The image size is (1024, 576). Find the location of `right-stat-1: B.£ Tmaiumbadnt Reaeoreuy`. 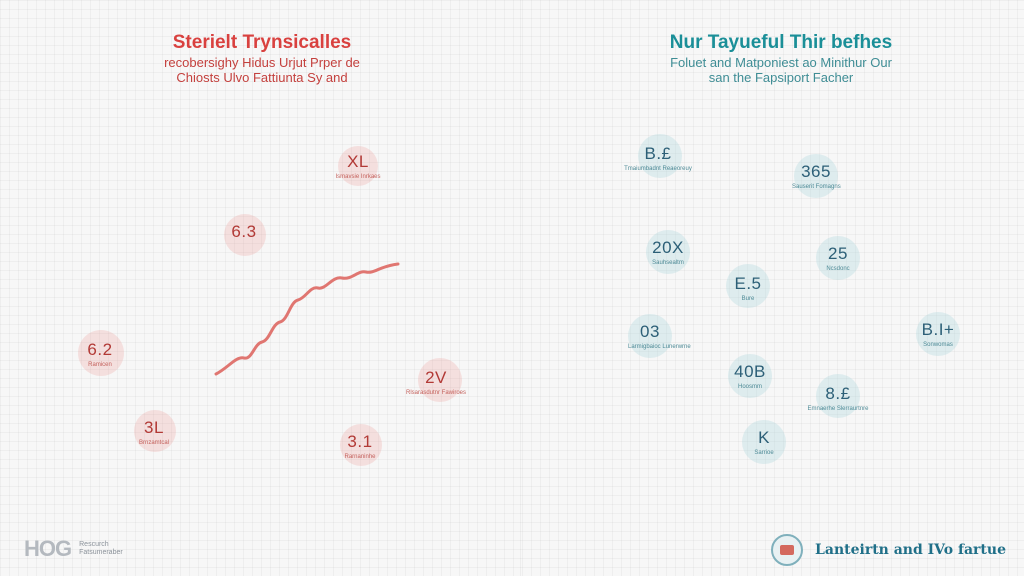

right-stat-1: B.£ Tmaiumbadnt Reaeoreuy is located at coordinates (658, 156).